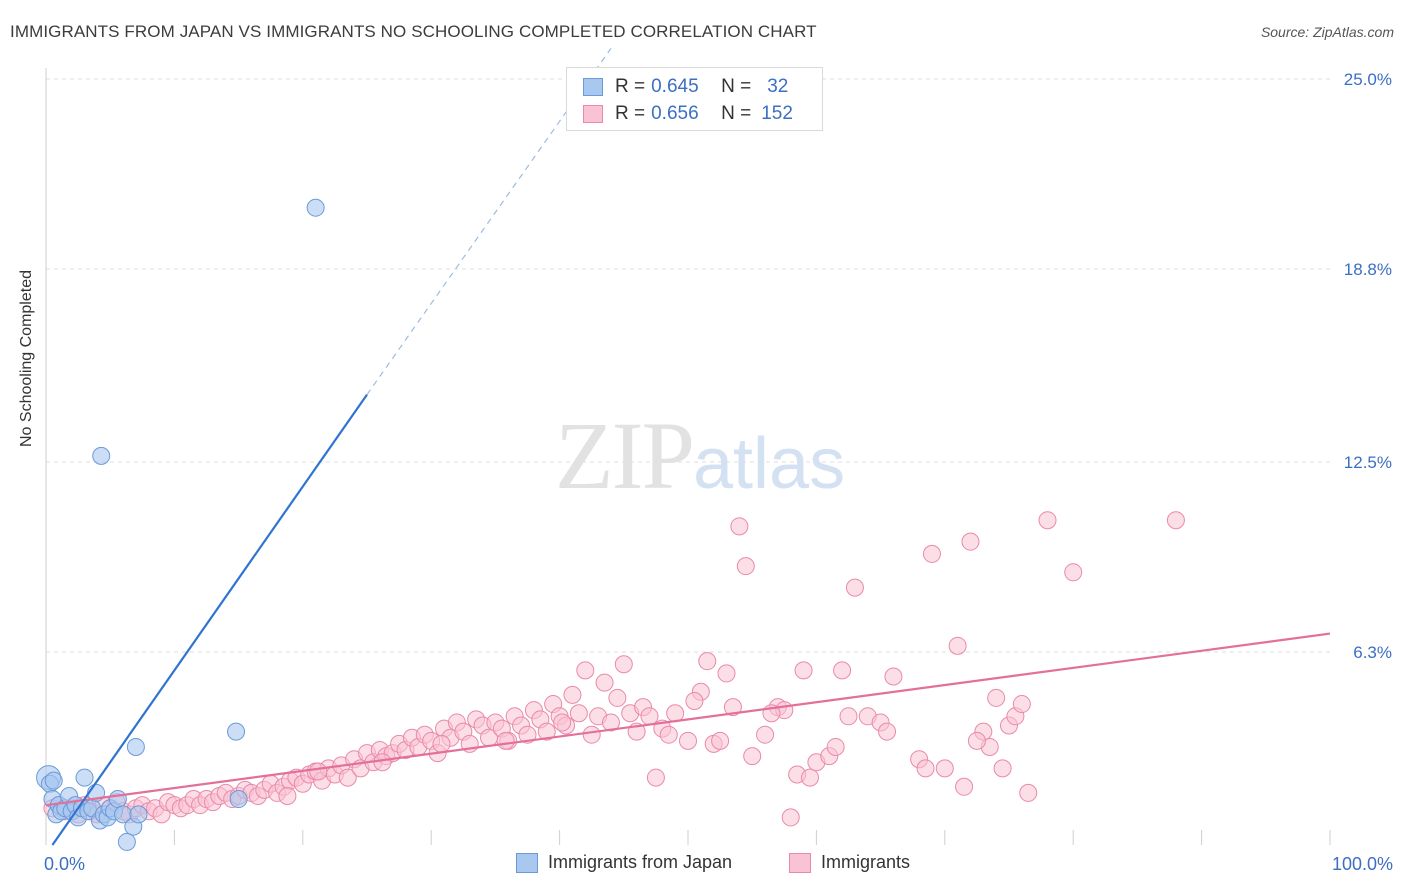  I want to click on stats-legend: R = 0.645 N = 32 R = 0.656 N = 152, so click(694, 99).